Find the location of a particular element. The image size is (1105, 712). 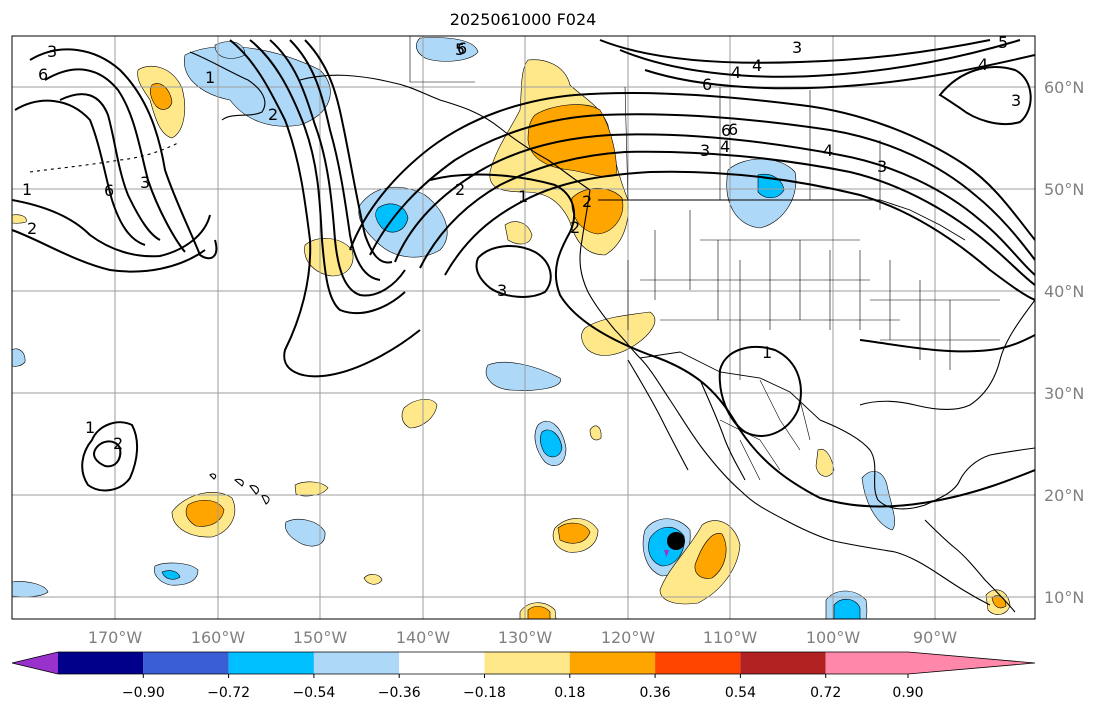

colorbar-ticks is located at coordinates (525, 676).